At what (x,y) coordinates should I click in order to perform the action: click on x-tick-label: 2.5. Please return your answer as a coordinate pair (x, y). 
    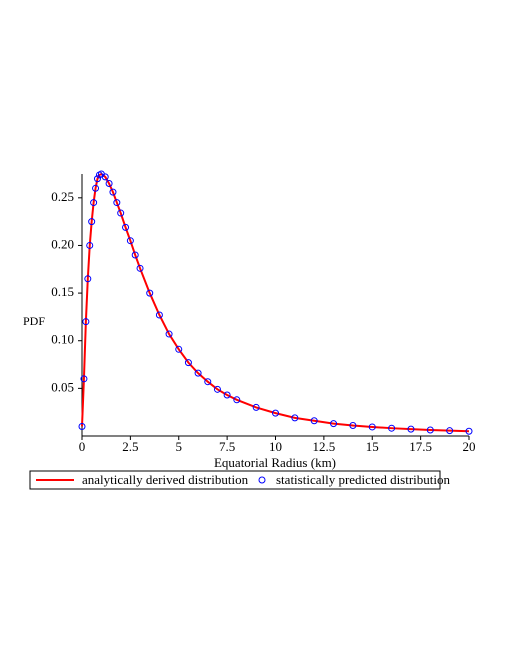
    Looking at the image, I should click on (130, 446).